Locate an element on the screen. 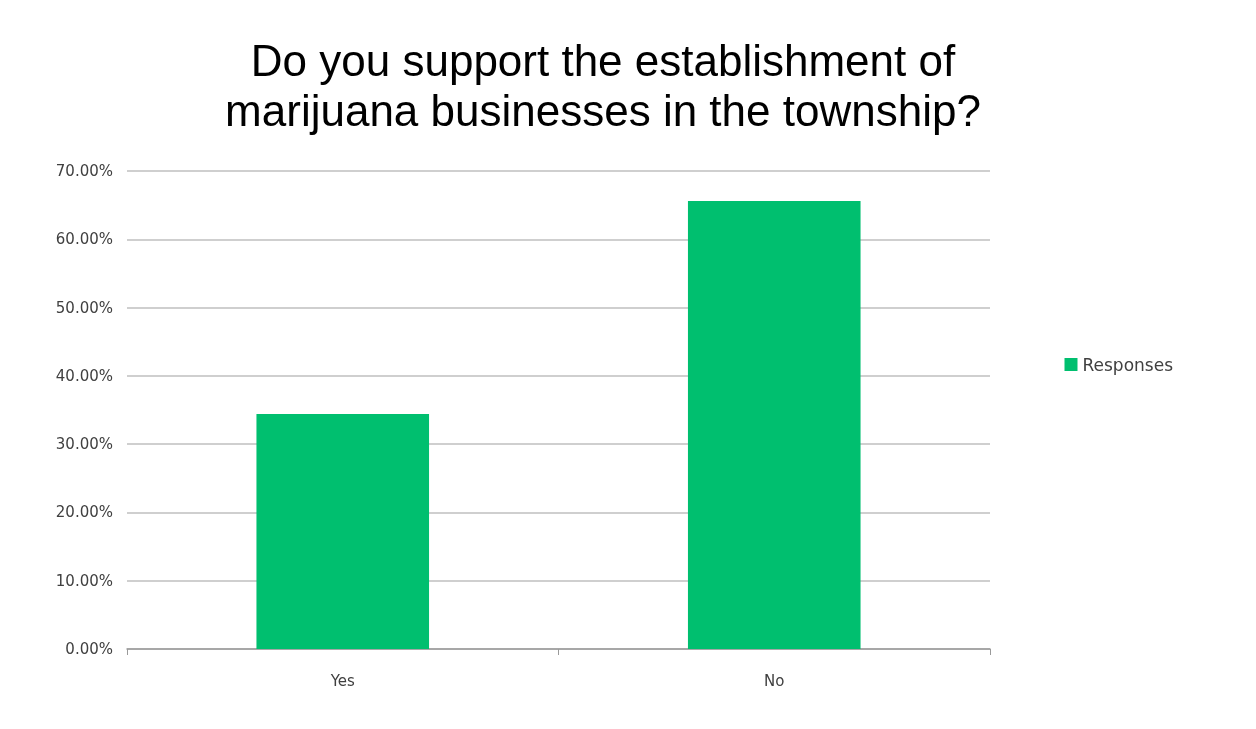 This screenshot has width=1256, height=729. y-tick-label: 70.00% is located at coordinates (84, 171).